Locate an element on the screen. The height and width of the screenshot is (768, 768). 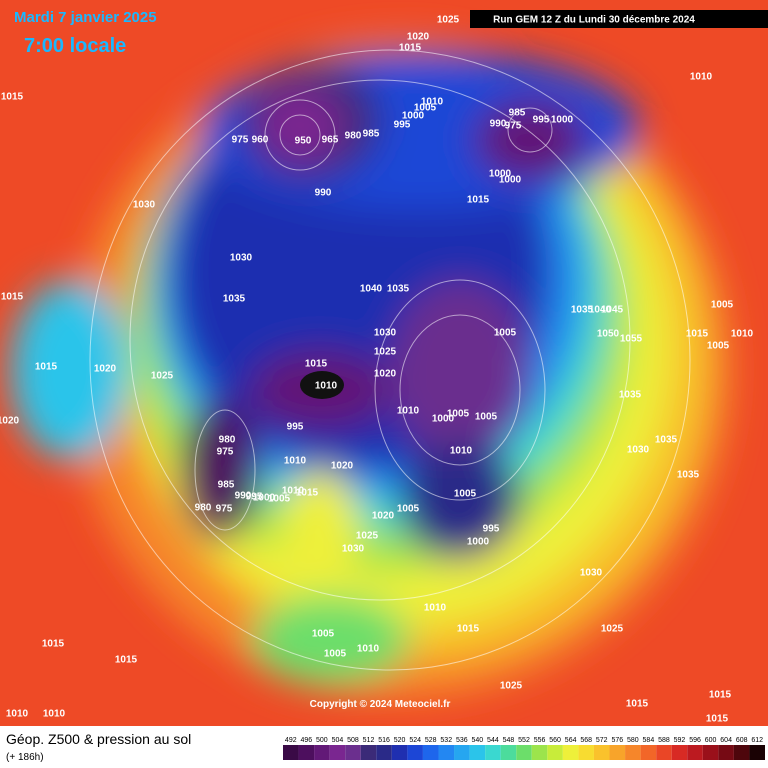
legend-label: 536 is located at coordinates (462, 740).